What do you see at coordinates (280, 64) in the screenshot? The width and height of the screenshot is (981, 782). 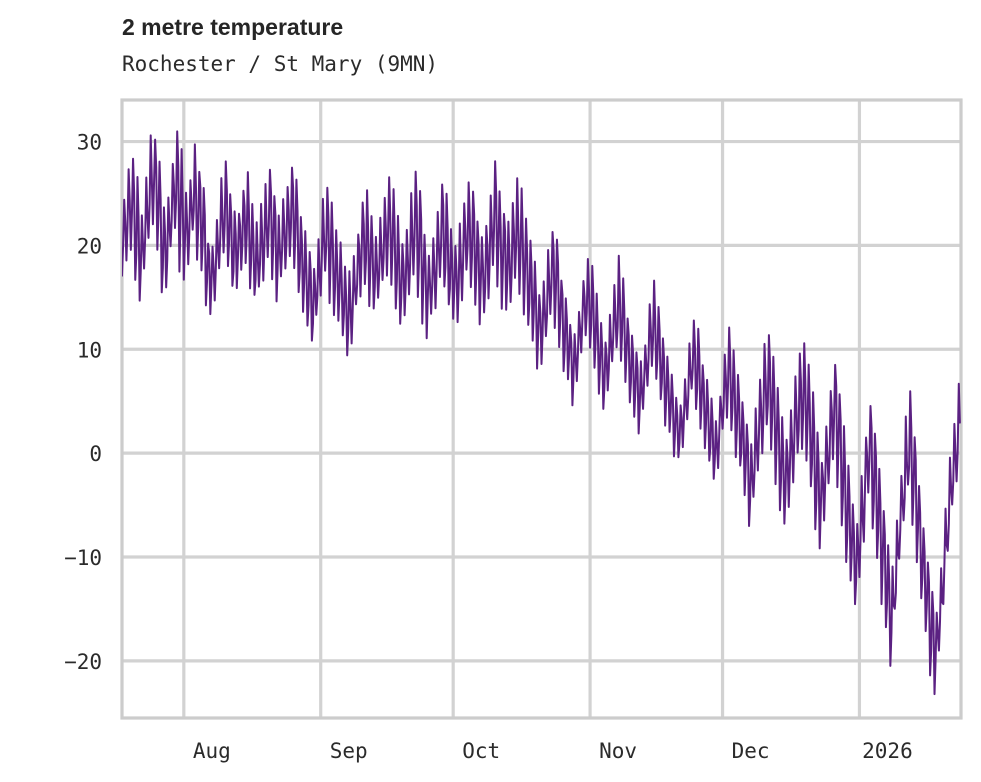 I see `chart-subtitle: Rochester / St Mary (9MN)` at bounding box center [280, 64].